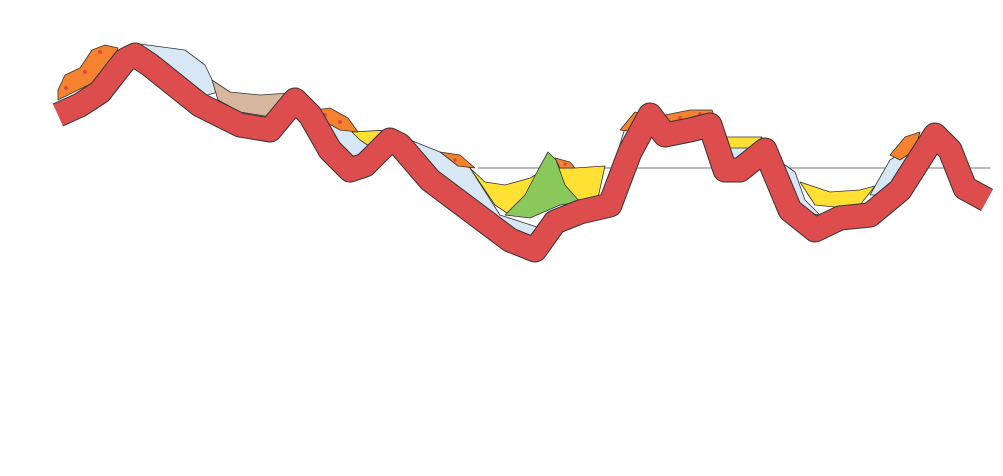 The width and height of the screenshot is (1003, 476). What do you see at coordinates (542, 185) in the screenshot?
I see `green-layer` at bounding box center [542, 185].